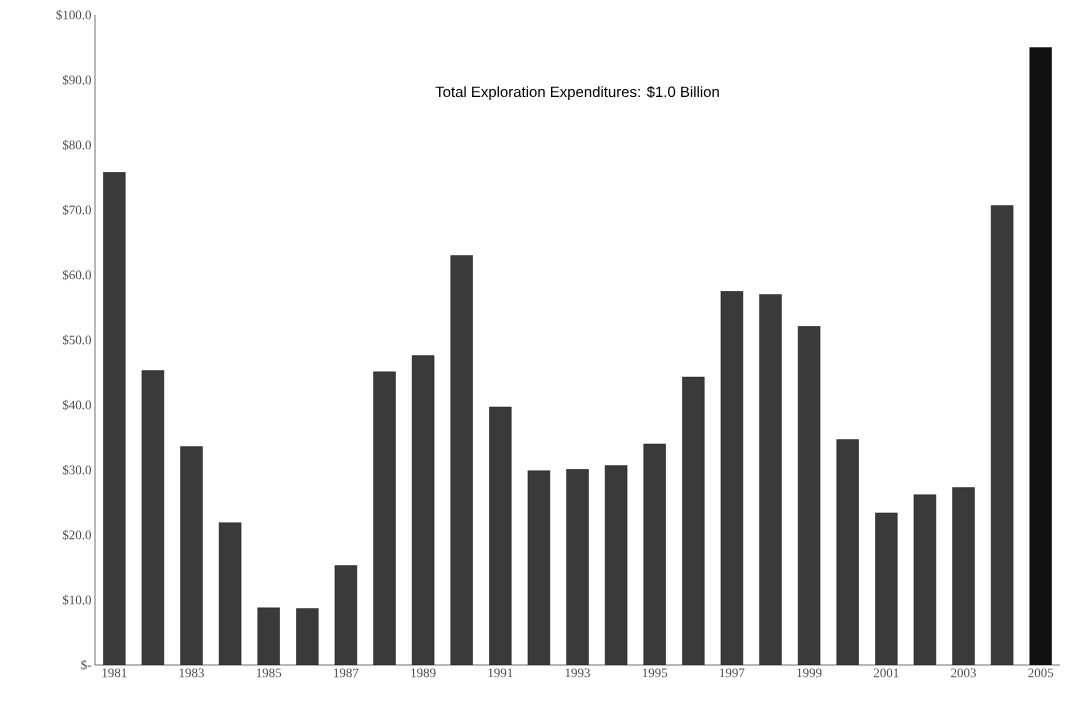  What do you see at coordinates (732, 673) in the screenshot?
I see `x-tick-label: 1997` at bounding box center [732, 673].